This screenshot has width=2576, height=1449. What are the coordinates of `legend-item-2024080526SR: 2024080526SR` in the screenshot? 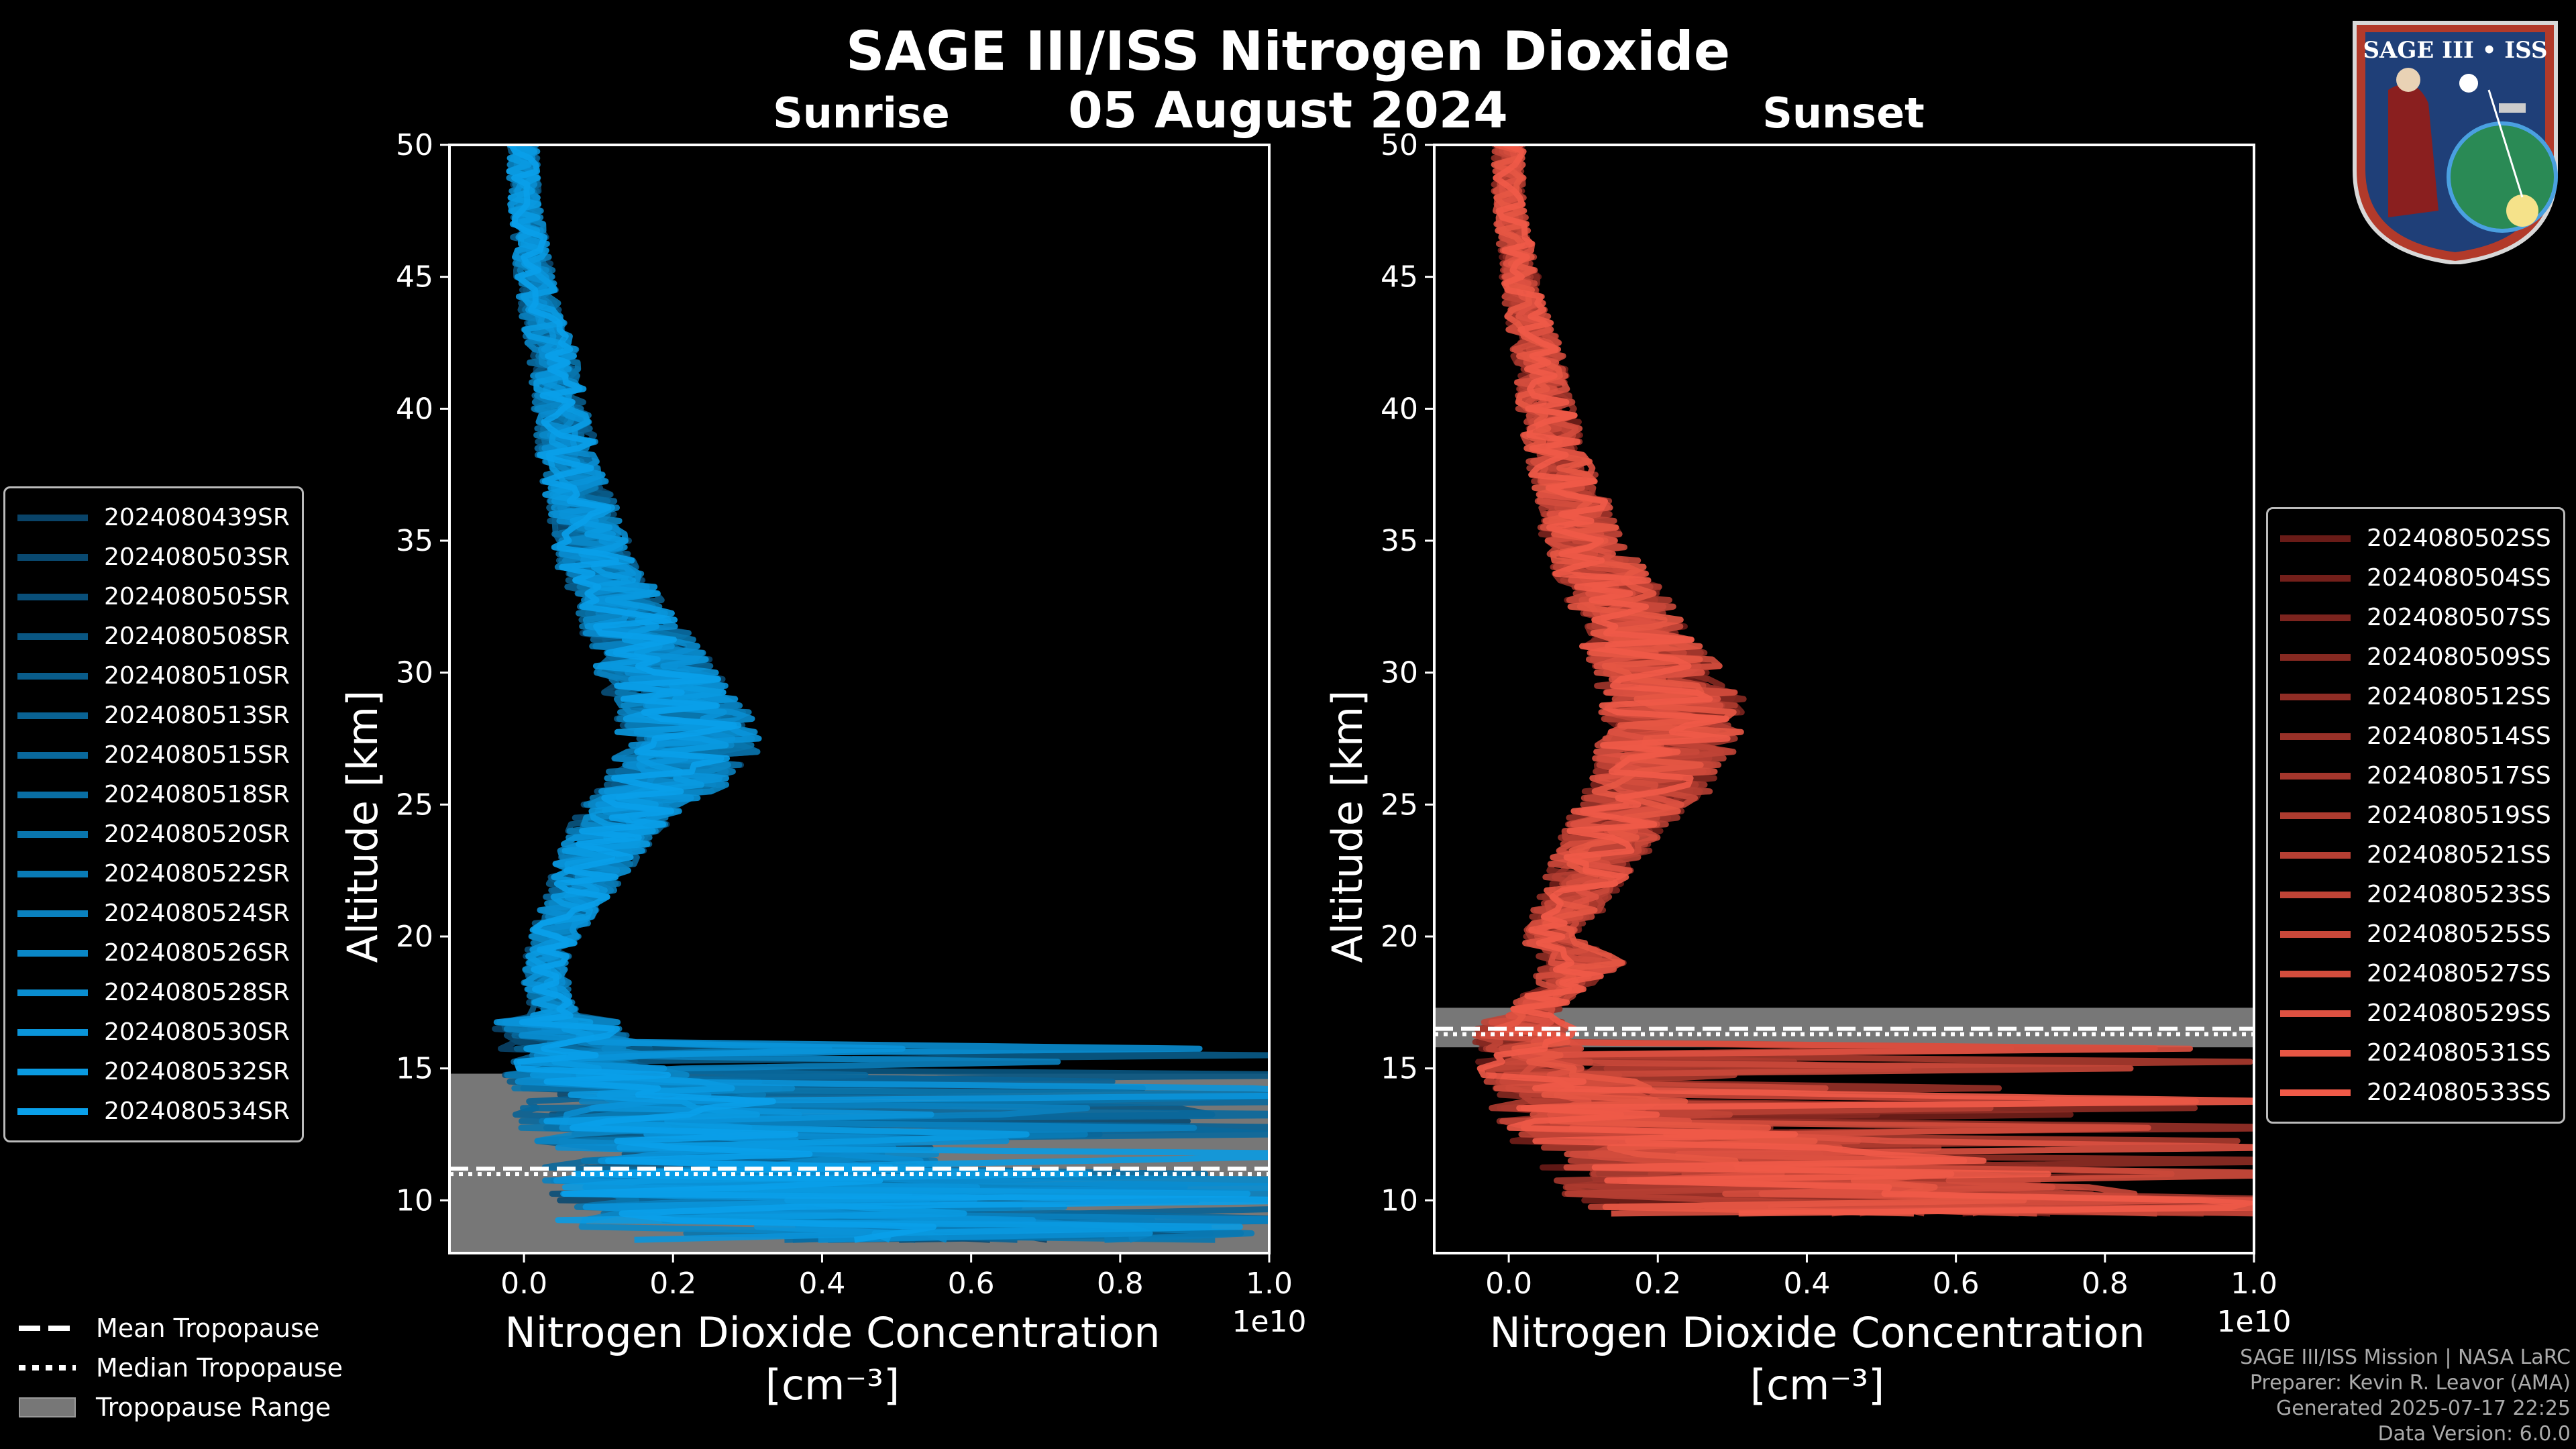 It's located at (153, 953).